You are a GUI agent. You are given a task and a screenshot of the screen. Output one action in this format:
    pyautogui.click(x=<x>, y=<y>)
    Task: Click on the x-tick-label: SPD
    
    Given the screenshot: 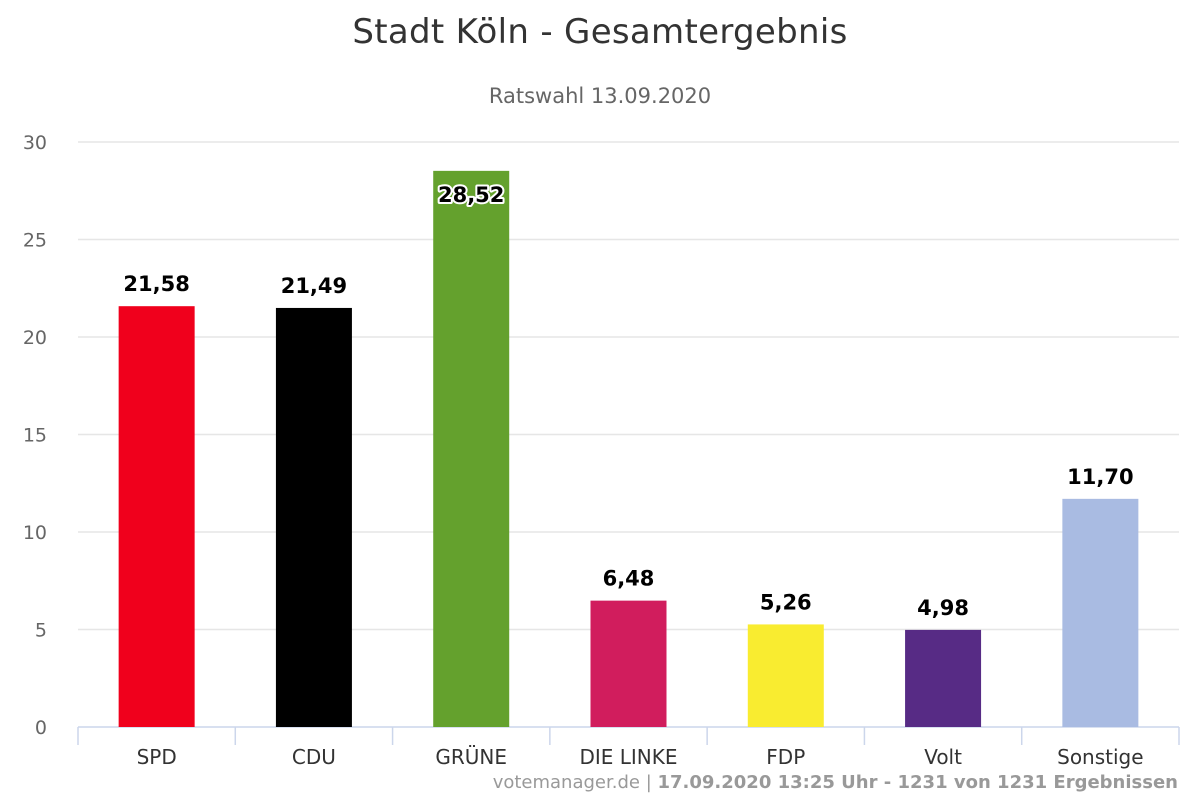 What is the action you would take?
    pyautogui.click(x=157, y=757)
    